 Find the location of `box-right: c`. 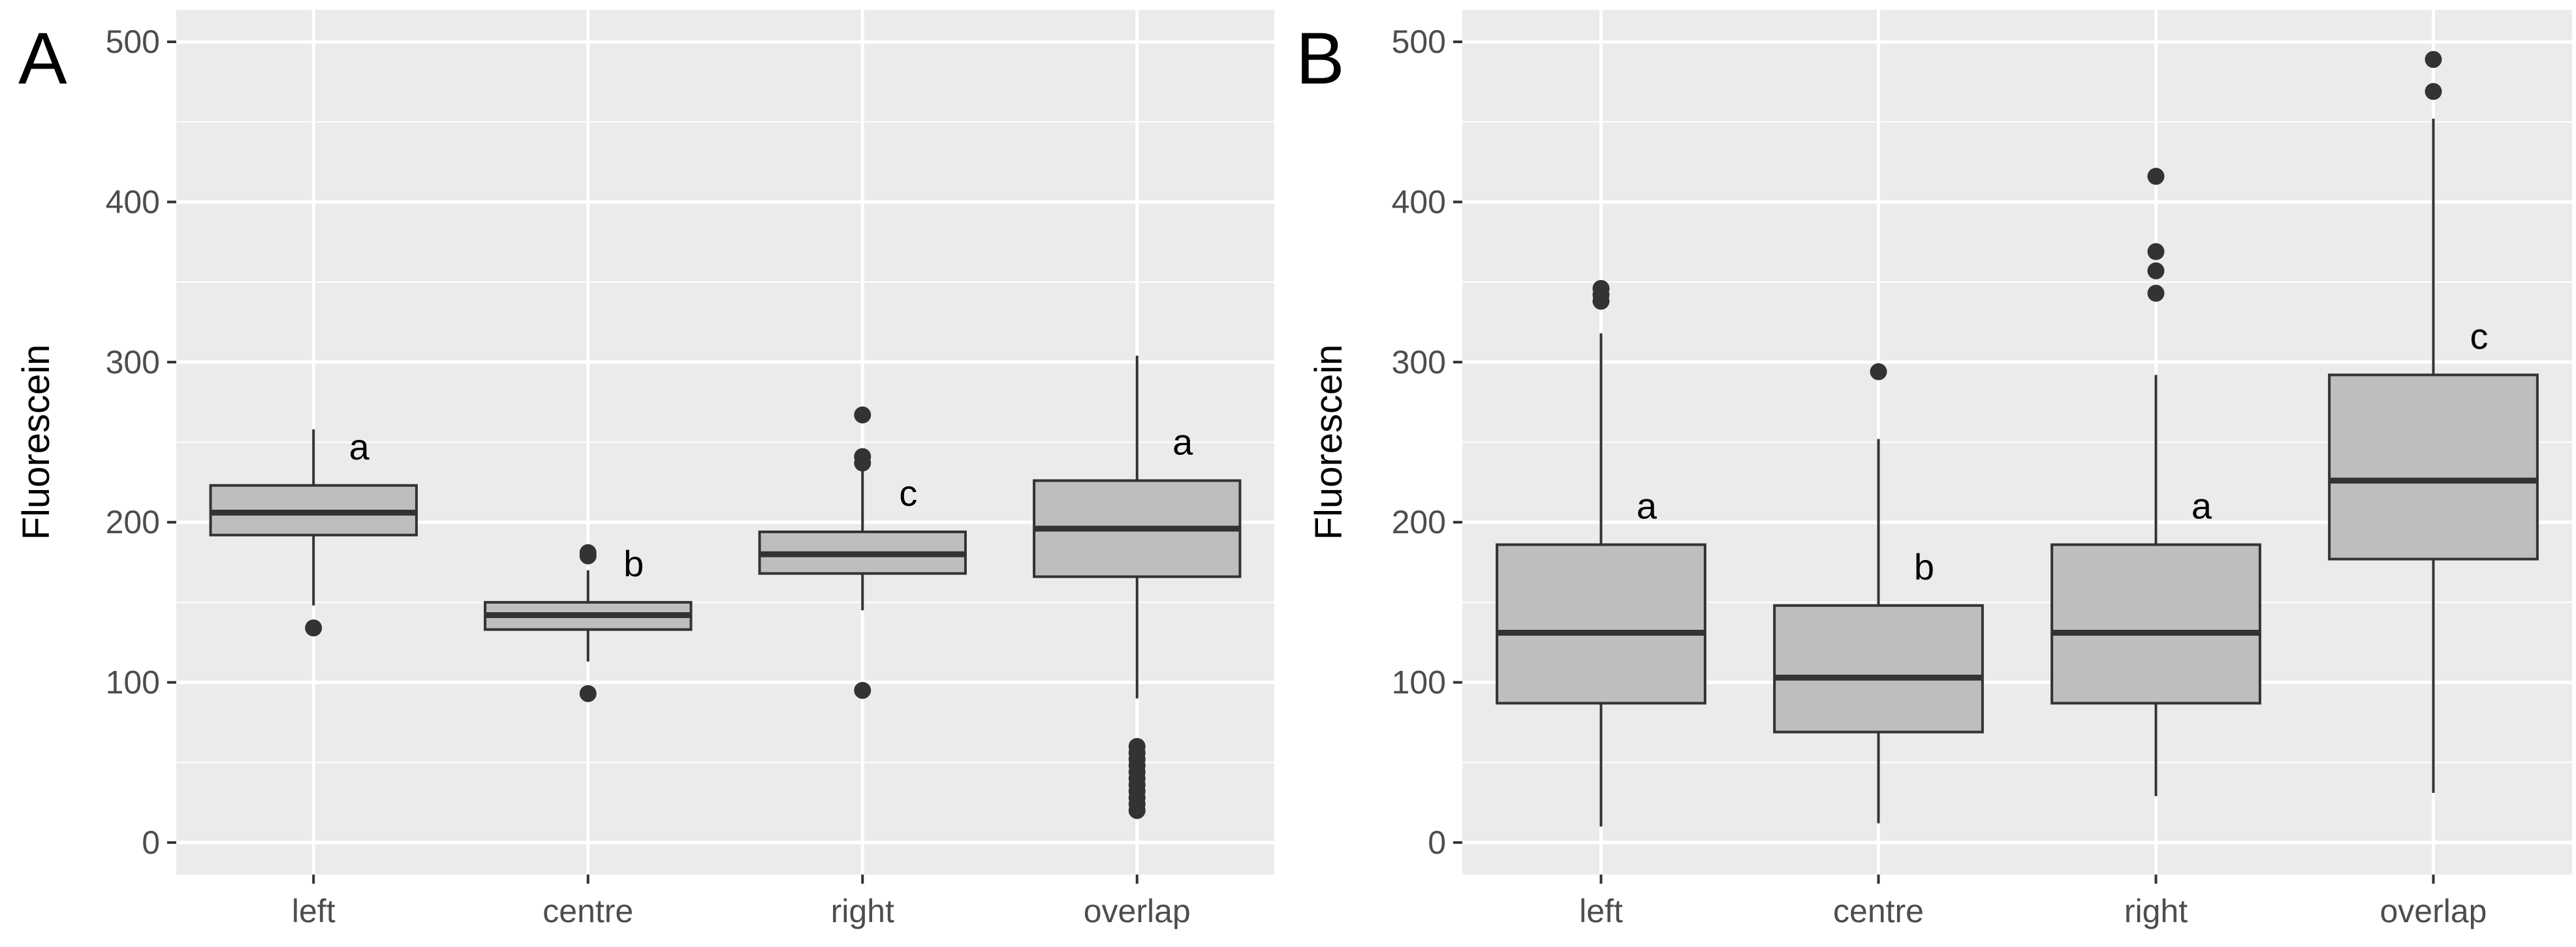

box-right: c is located at coordinates (862, 552).